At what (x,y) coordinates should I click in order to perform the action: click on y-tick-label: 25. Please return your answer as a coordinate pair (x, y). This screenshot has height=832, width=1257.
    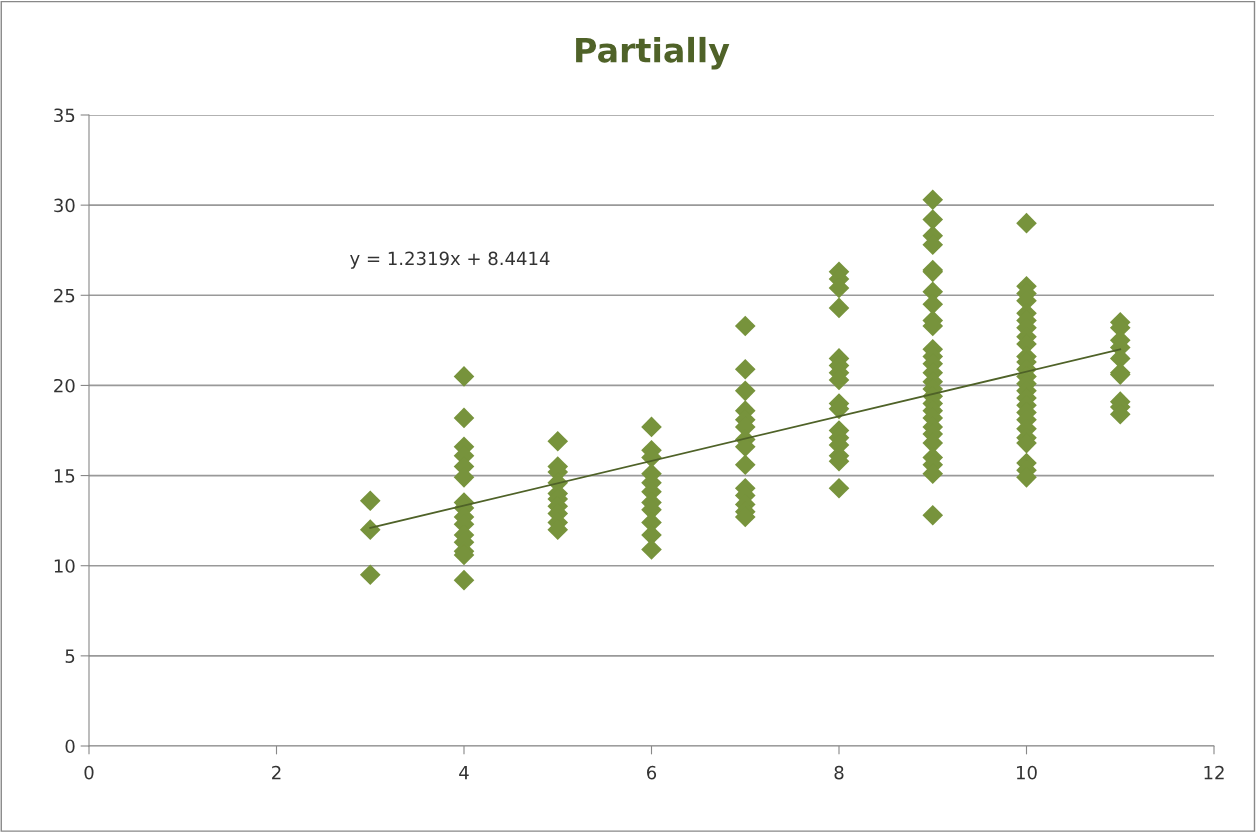
    Looking at the image, I should click on (64, 295).